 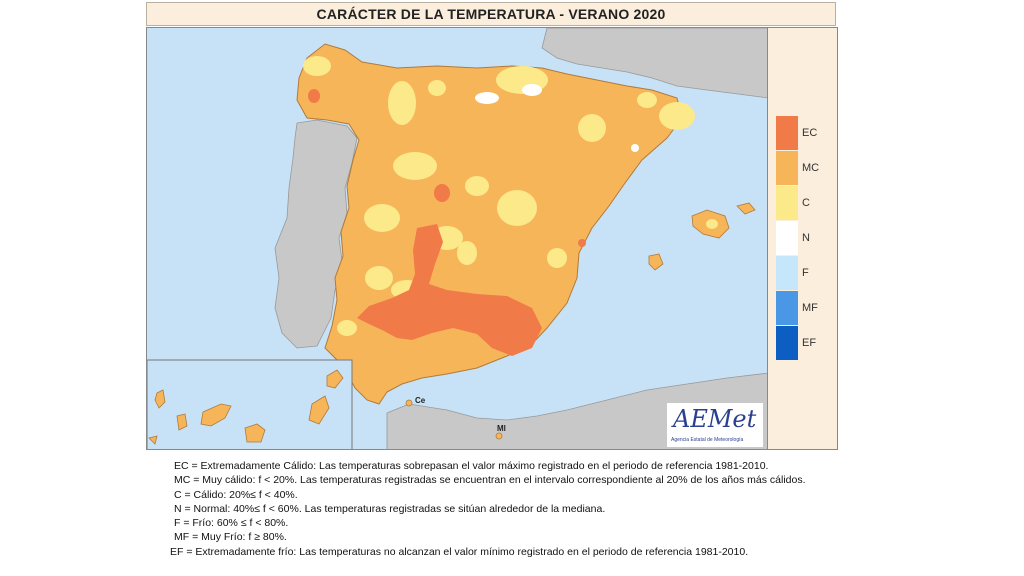 What do you see at coordinates (715, 419) in the screenshot?
I see `logo-text: AEMet` at bounding box center [715, 419].